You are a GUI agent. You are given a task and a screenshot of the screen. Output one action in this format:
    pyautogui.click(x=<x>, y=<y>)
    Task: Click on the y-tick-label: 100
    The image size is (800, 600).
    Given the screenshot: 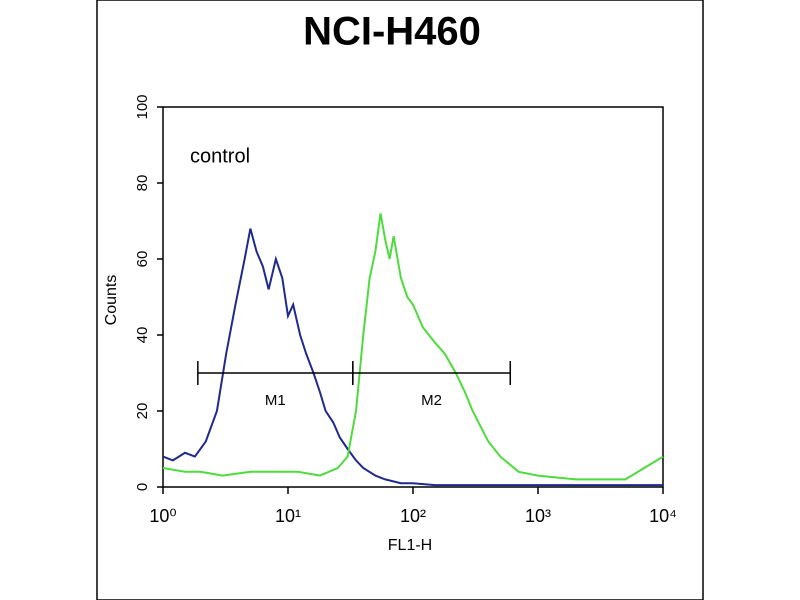 What is the action you would take?
    pyautogui.click(x=142, y=106)
    